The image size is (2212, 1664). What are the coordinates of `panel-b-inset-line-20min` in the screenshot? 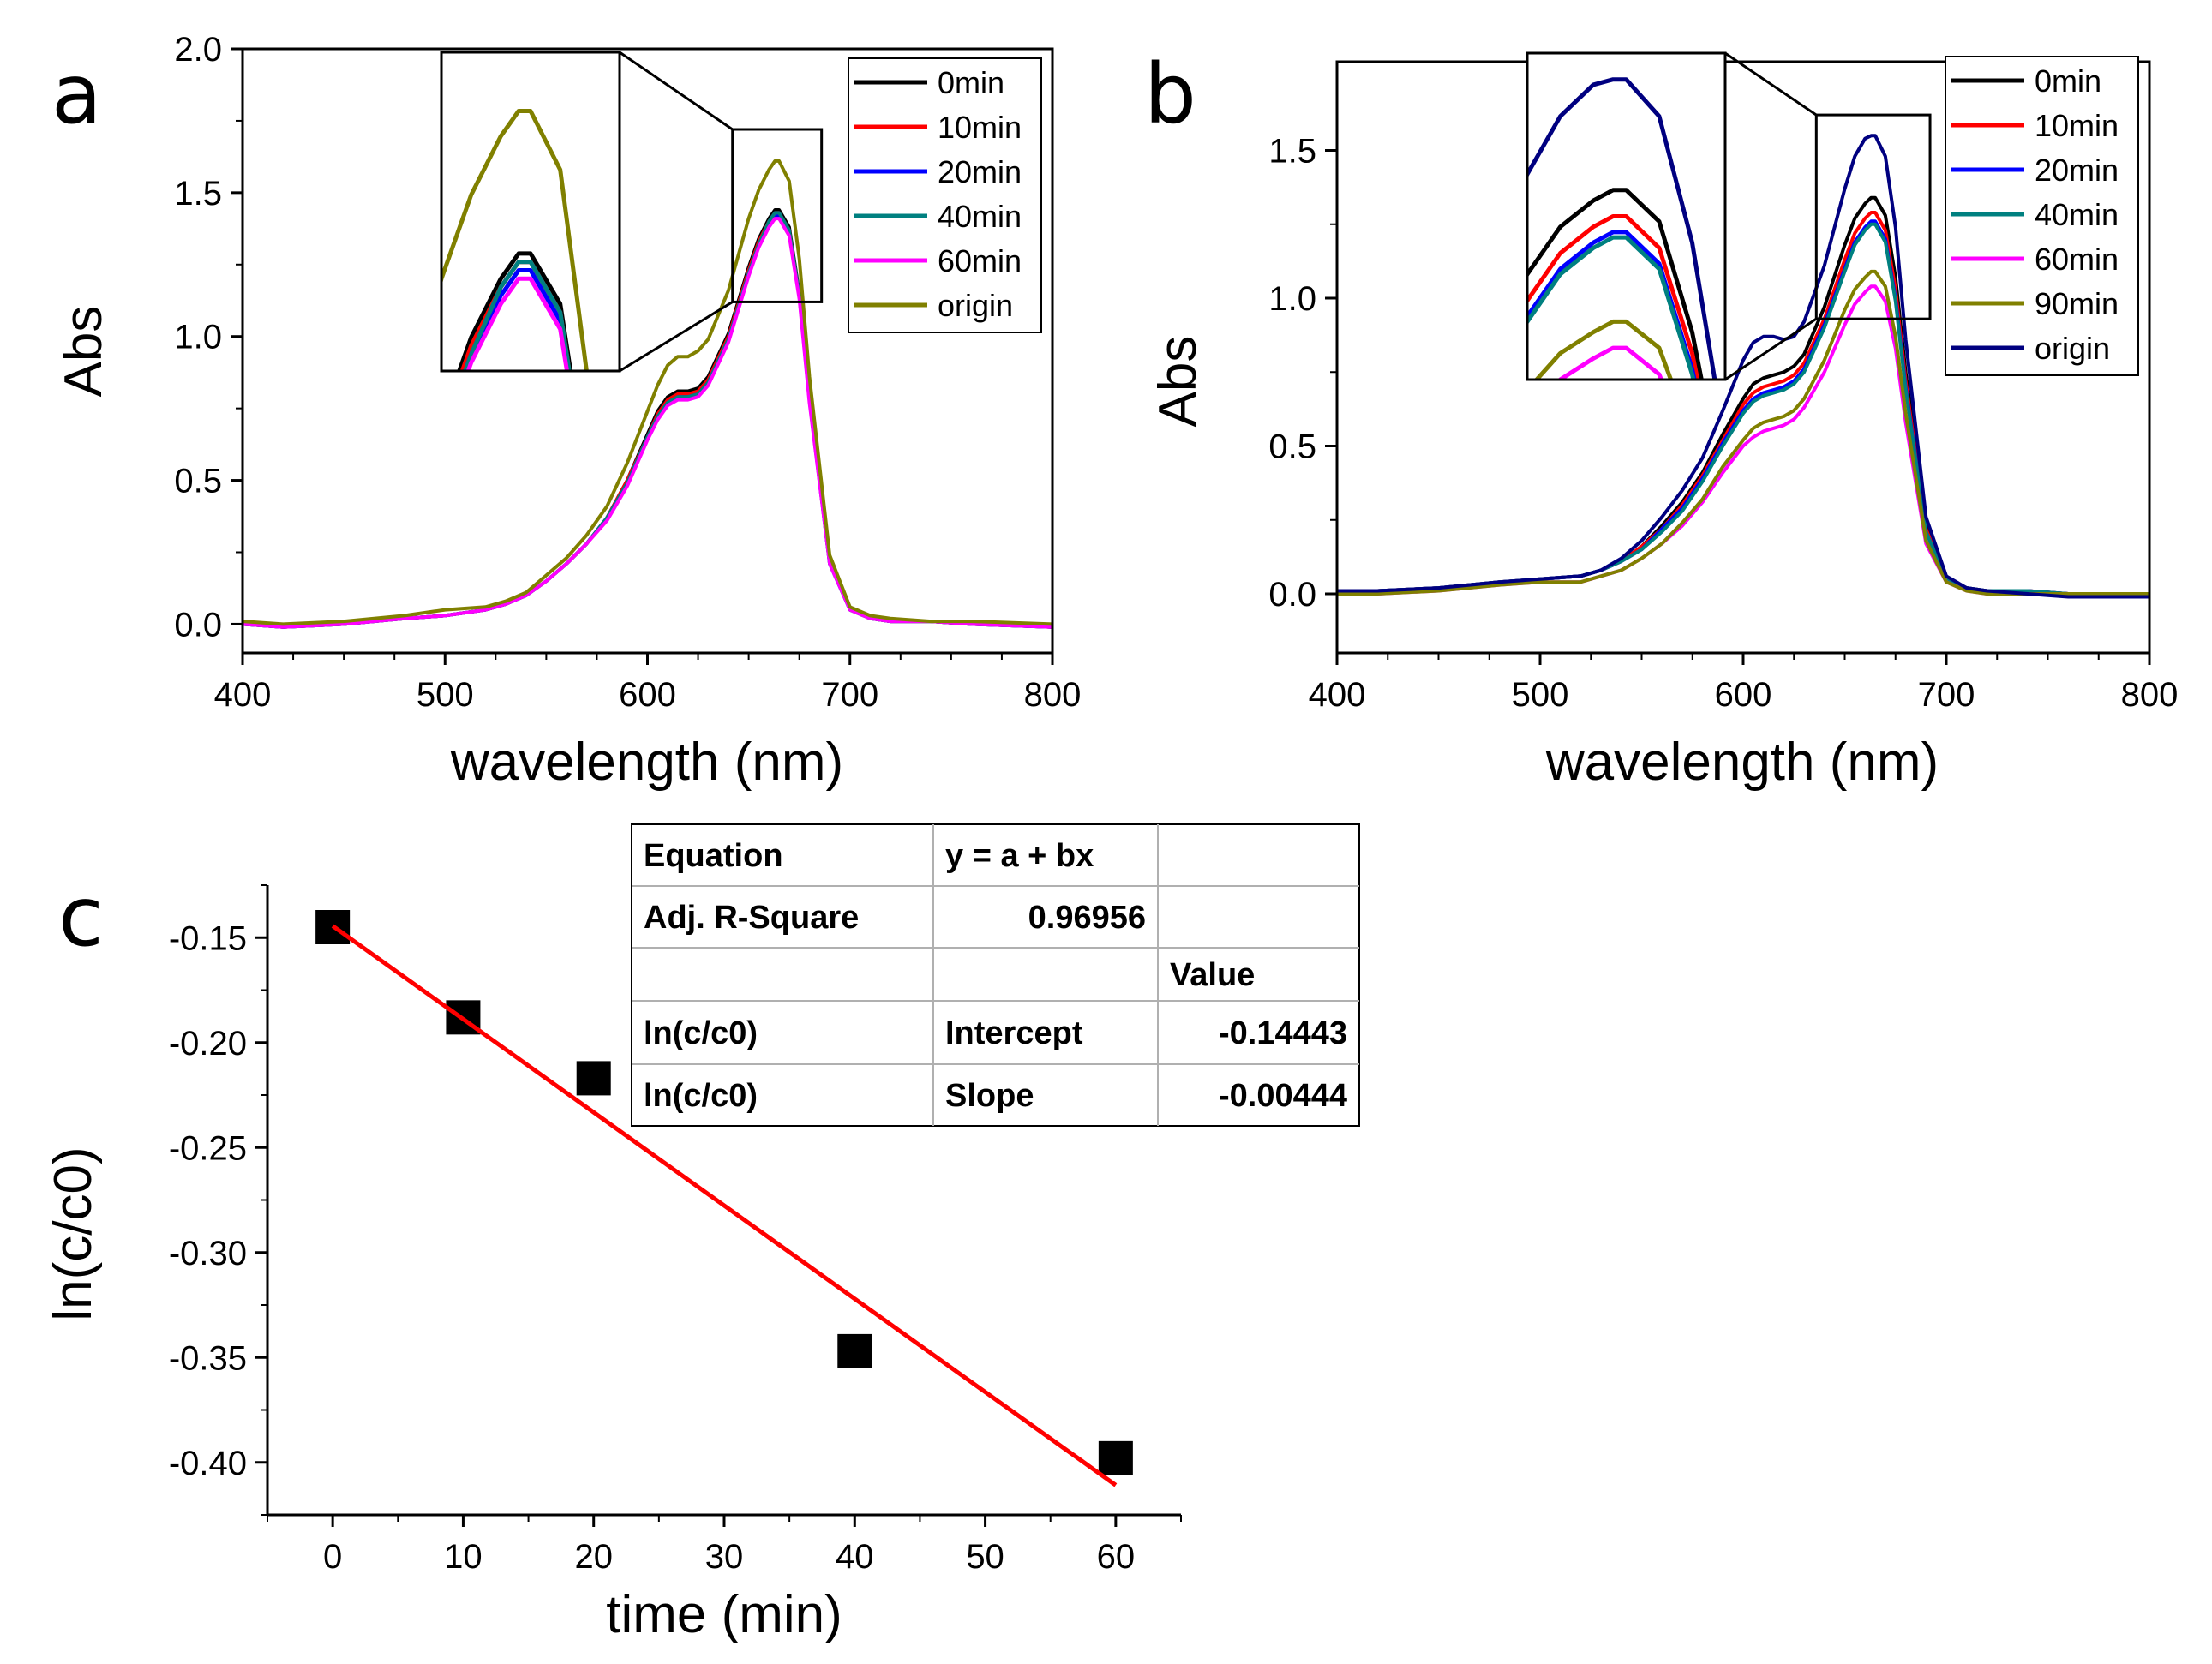 It's located at (1612, 305).